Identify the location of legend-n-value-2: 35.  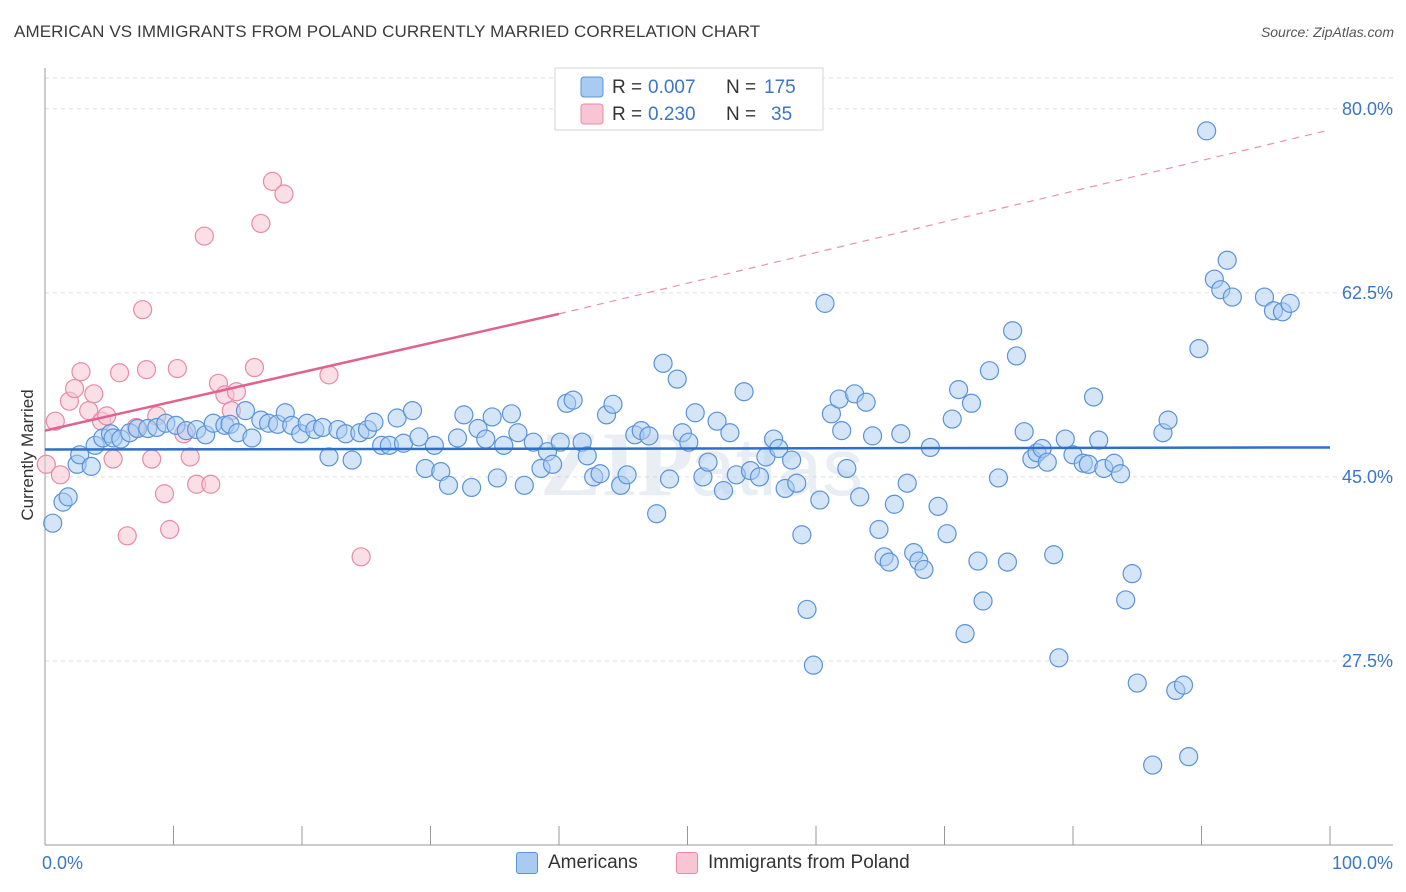
(781, 114).